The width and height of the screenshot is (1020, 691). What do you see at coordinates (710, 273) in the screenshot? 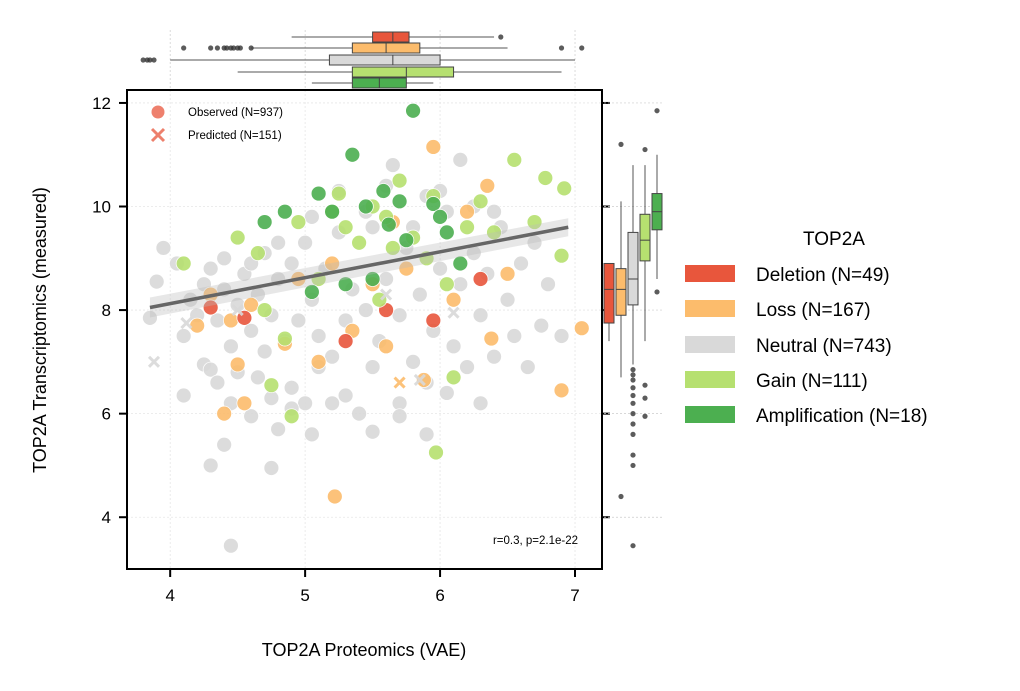
I see `legend-swatch-deletion` at bounding box center [710, 273].